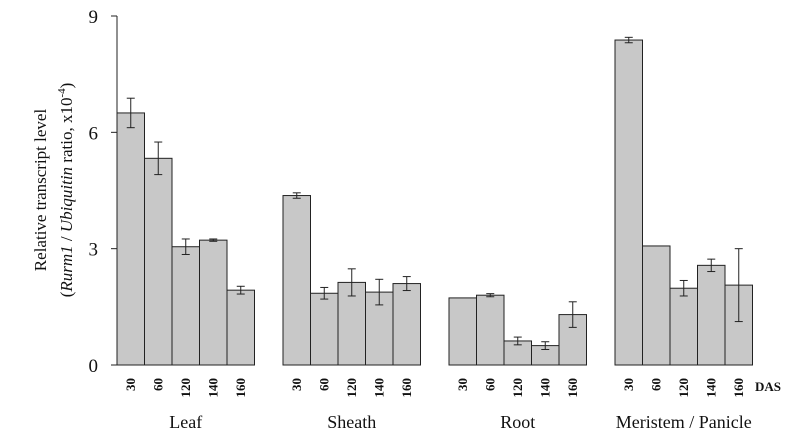 The height and width of the screenshot is (441, 800). Describe the element at coordinates (103, 192) in the screenshot. I see `y-axis: 0 3 6 9` at that location.